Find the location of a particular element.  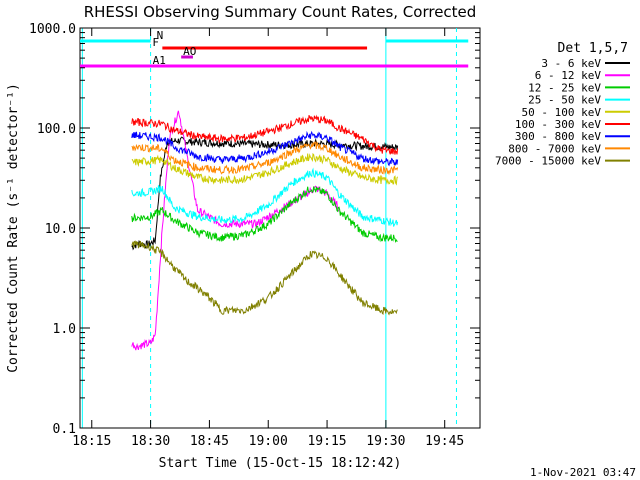

x-tick-label: 18:15 is located at coordinates (91, 441).